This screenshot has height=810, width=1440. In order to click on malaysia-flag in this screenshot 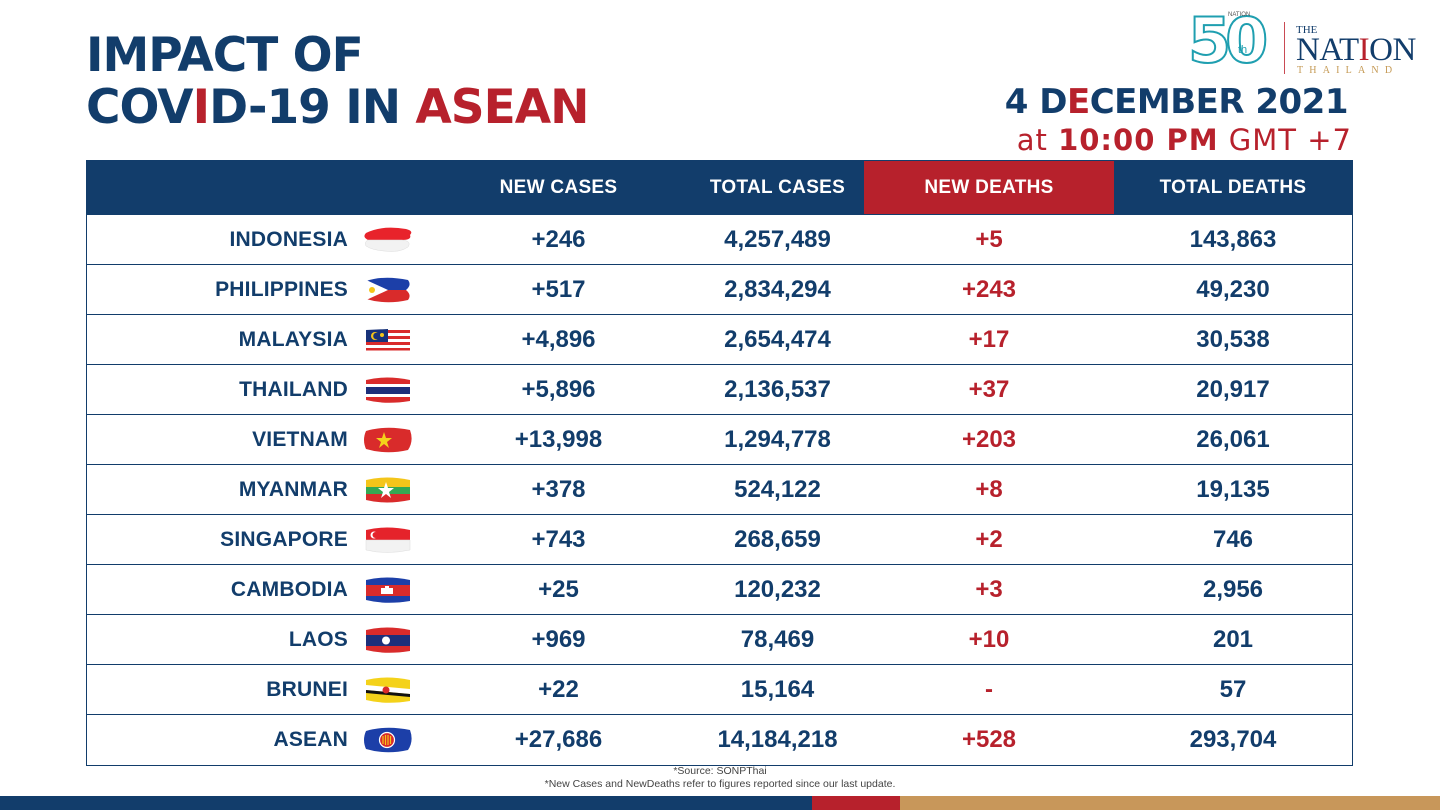, I will do `click(388, 340)`.